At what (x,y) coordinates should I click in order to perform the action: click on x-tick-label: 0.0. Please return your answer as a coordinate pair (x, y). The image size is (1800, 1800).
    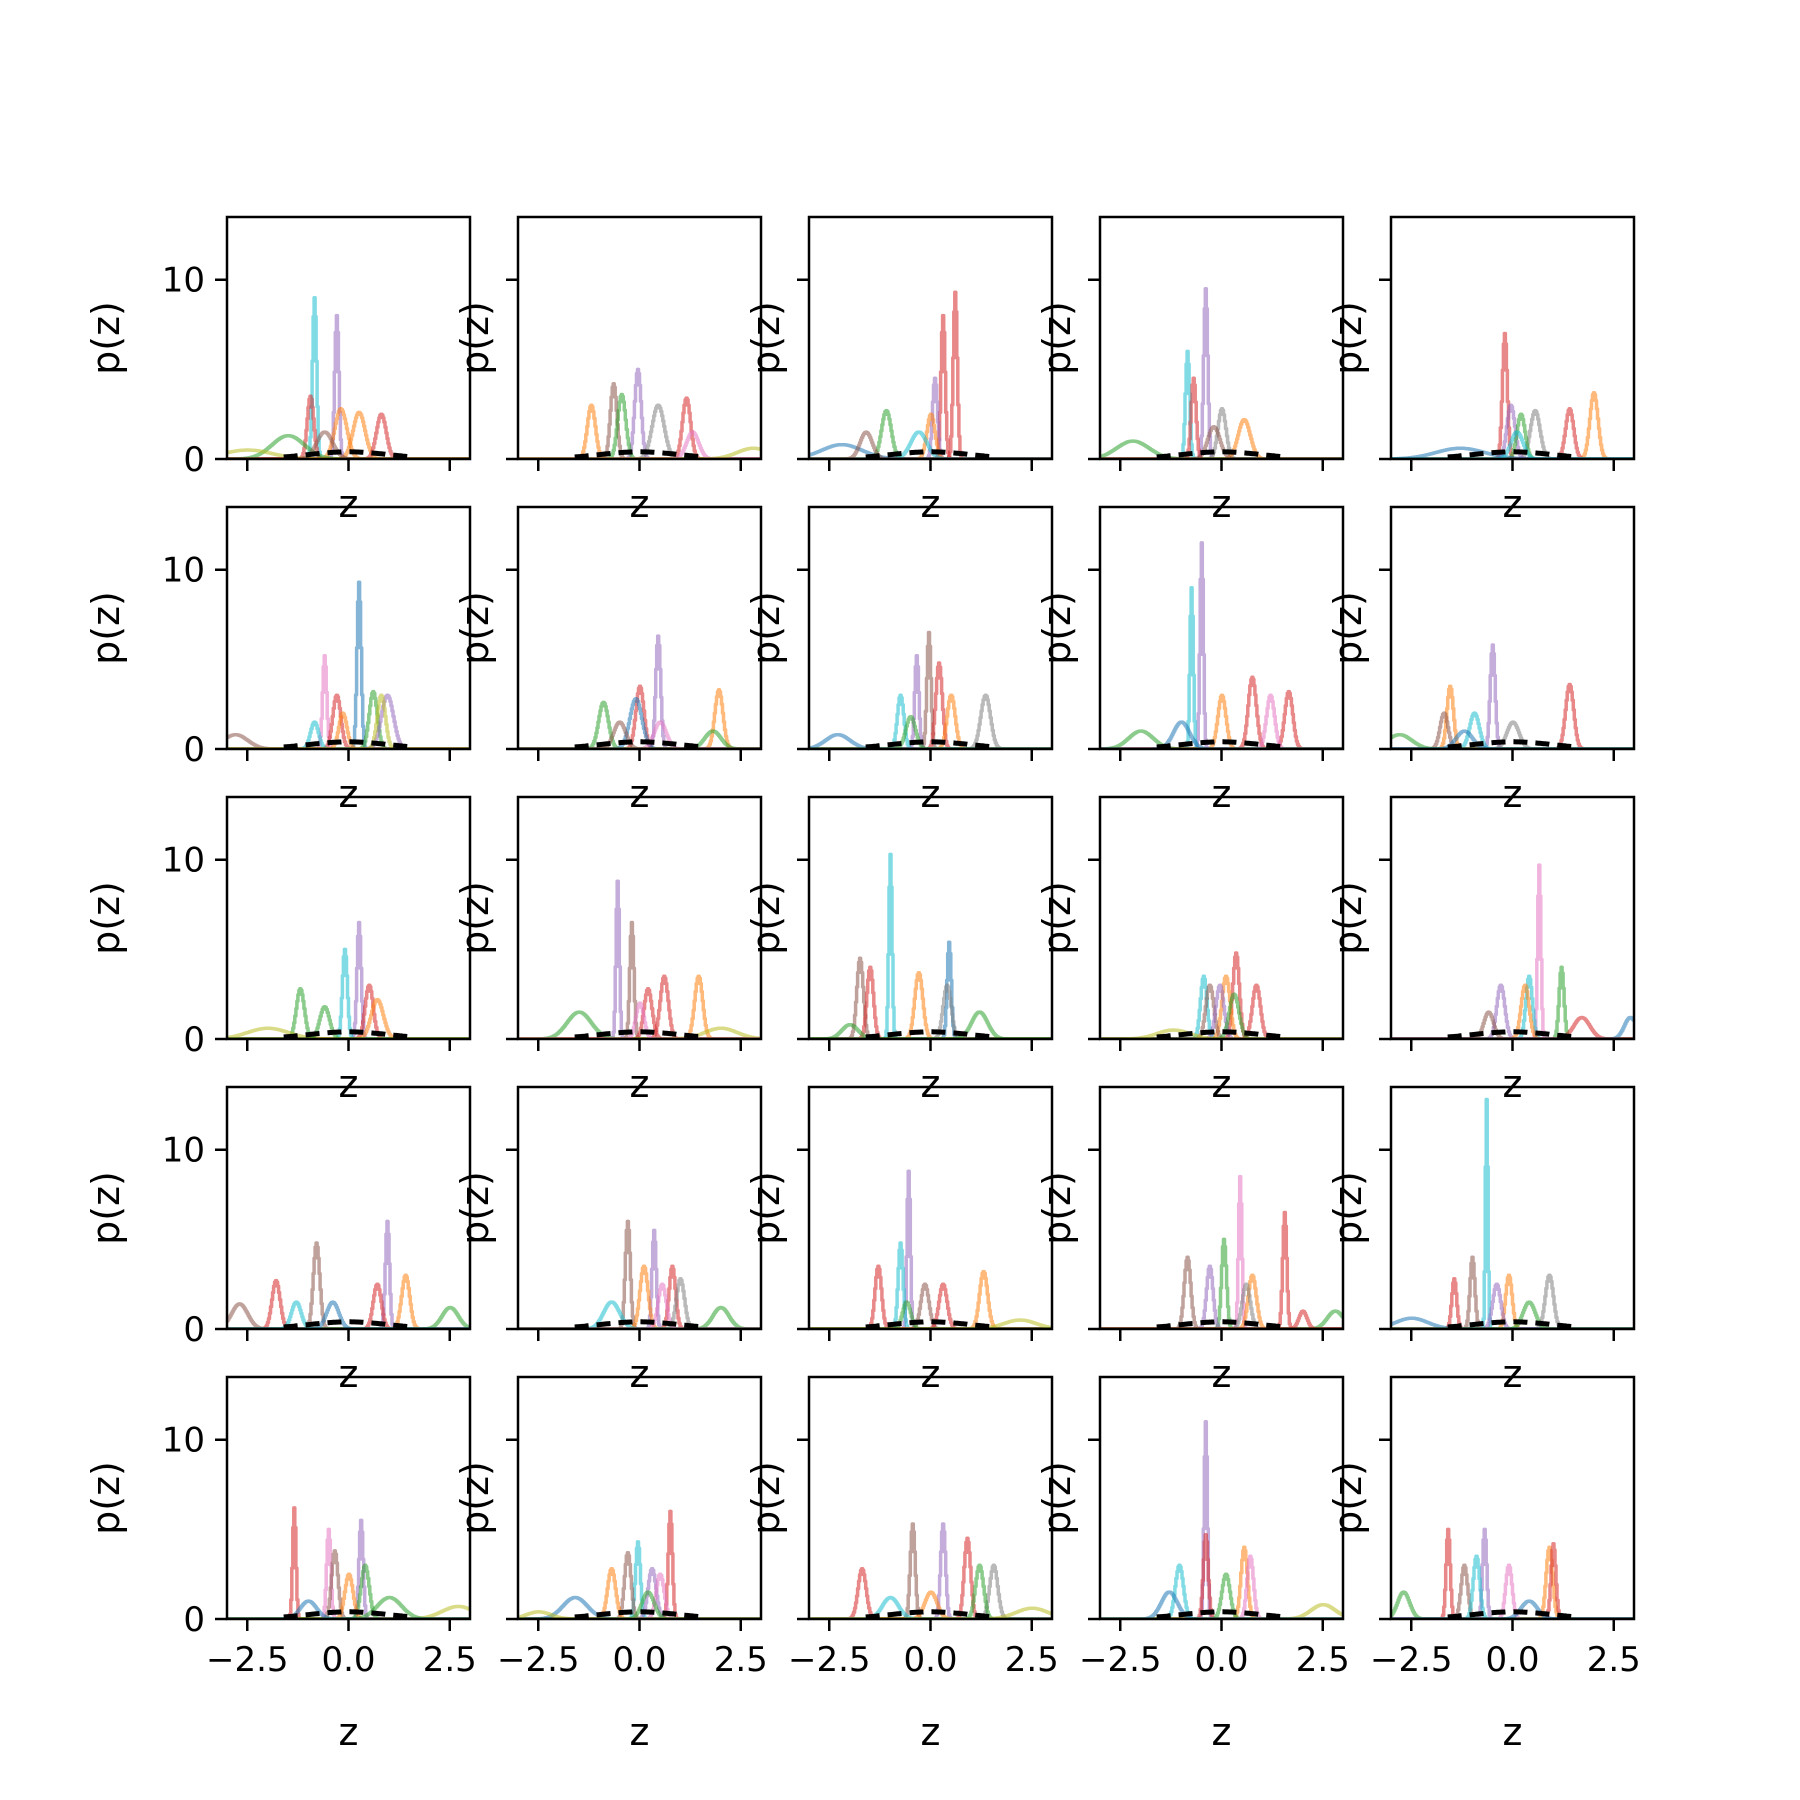
    Looking at the image, I should click on (1512, 1660).